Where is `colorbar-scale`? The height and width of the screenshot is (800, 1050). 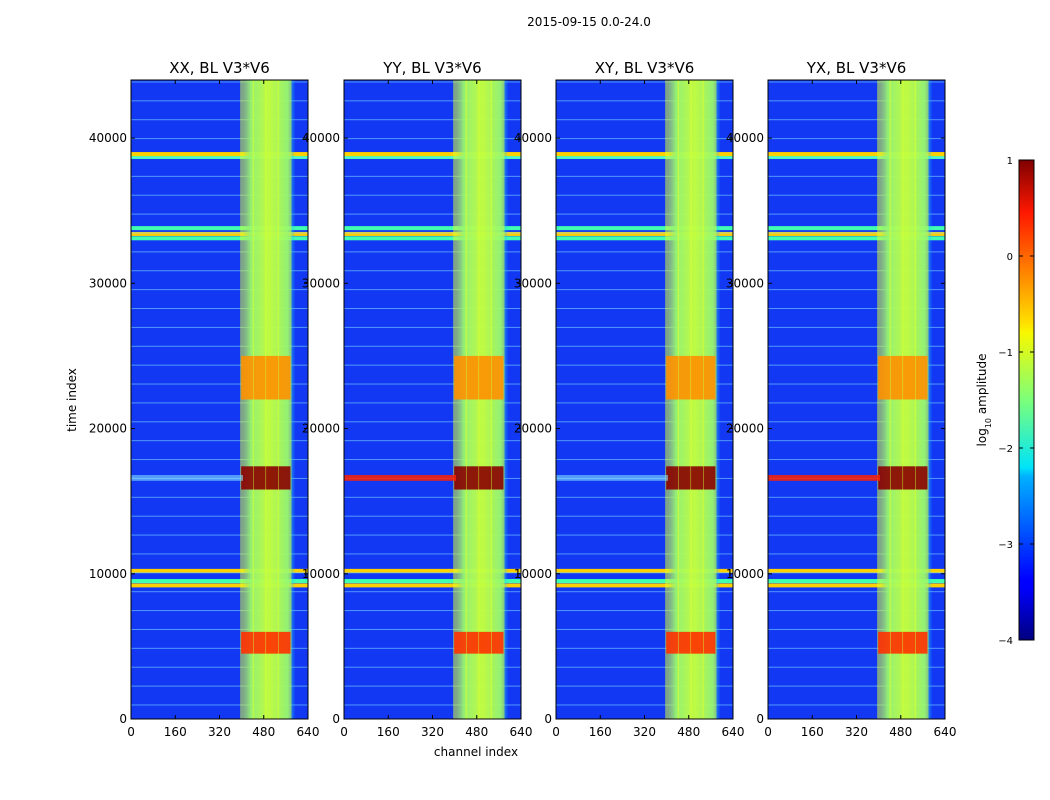 colorbar-scale is located at coordinates (1026, 400).